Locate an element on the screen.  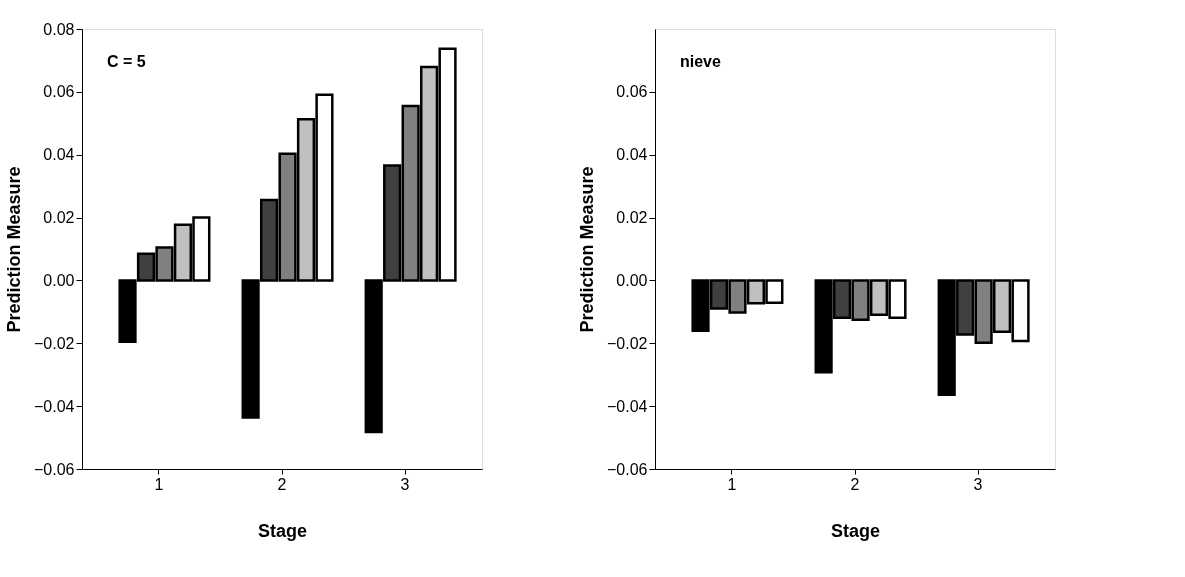
y-tick-label: 0.08 is located at coordinates (59, 29).